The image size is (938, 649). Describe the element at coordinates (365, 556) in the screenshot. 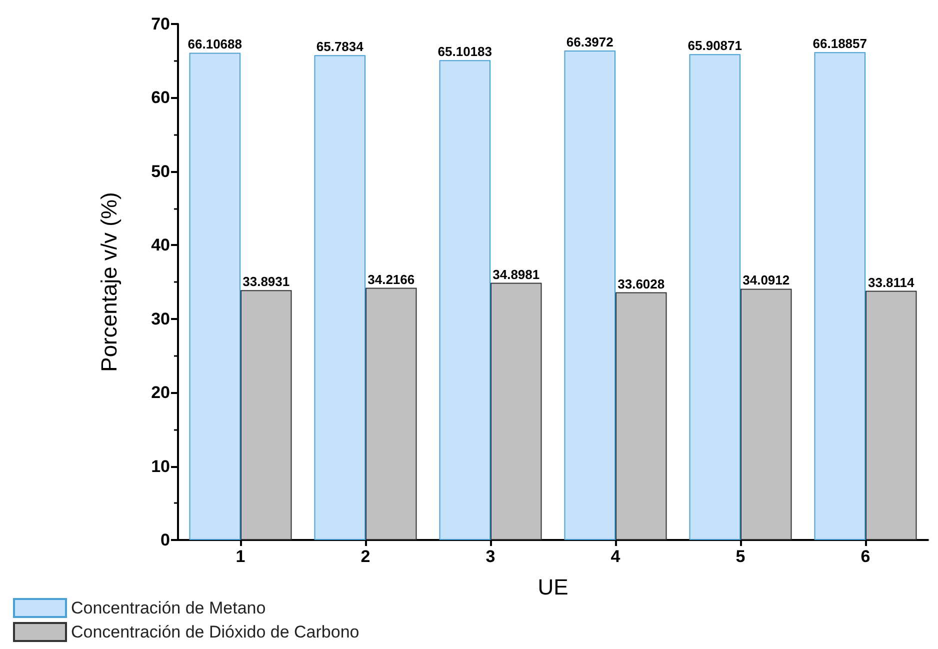

I see `x-tick-label: 2` at that location.